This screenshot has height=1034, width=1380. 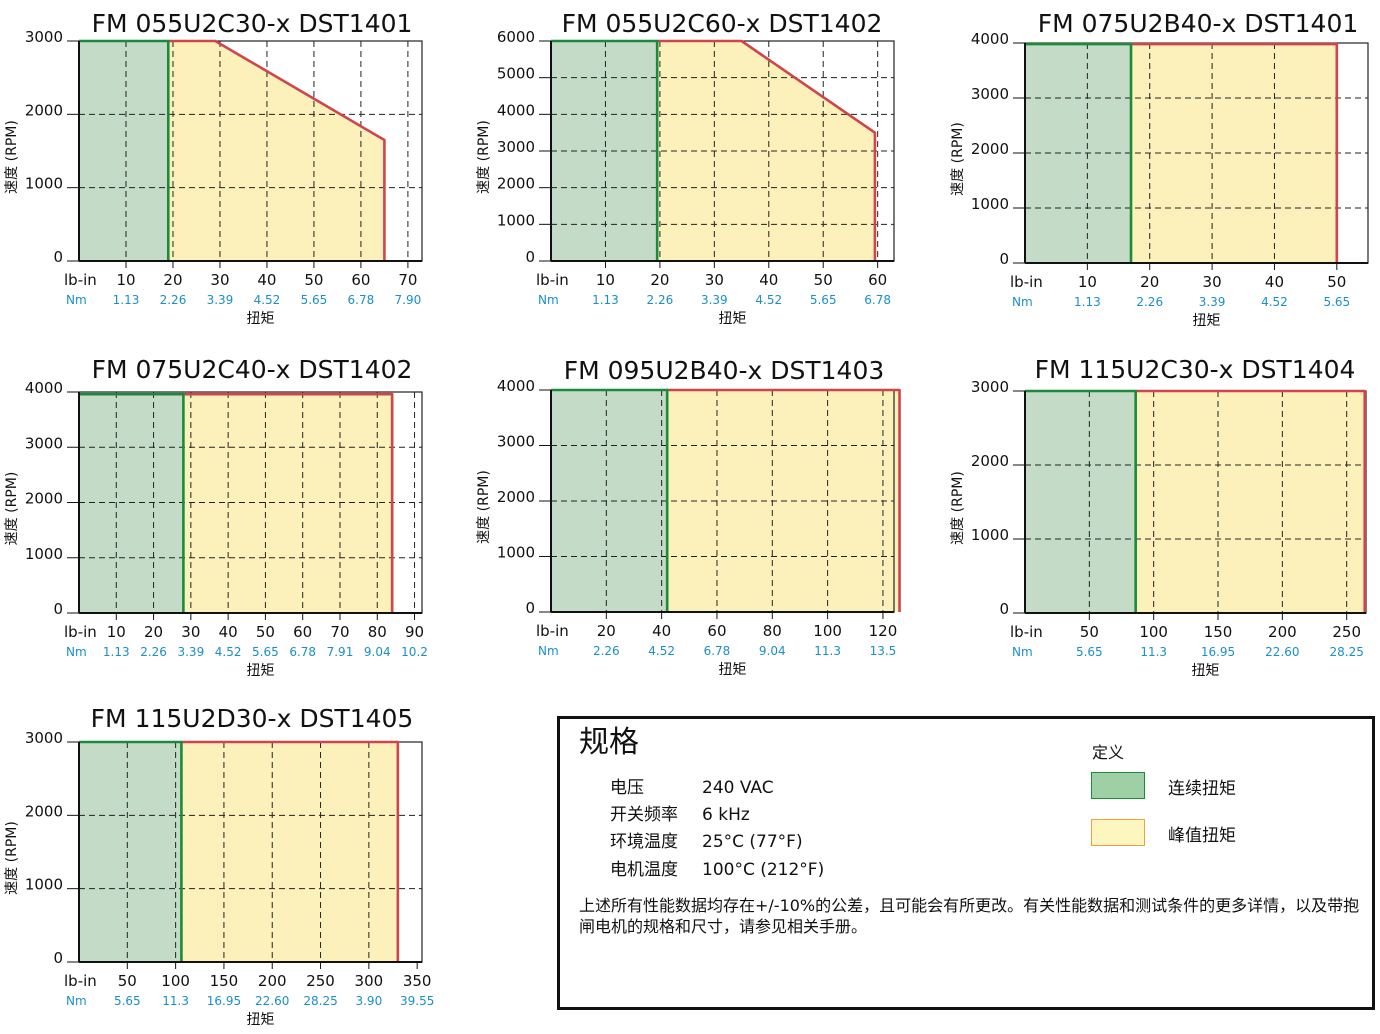 I want to click on x-tick-label-nm: 7.90, so click(x=408, y=300).